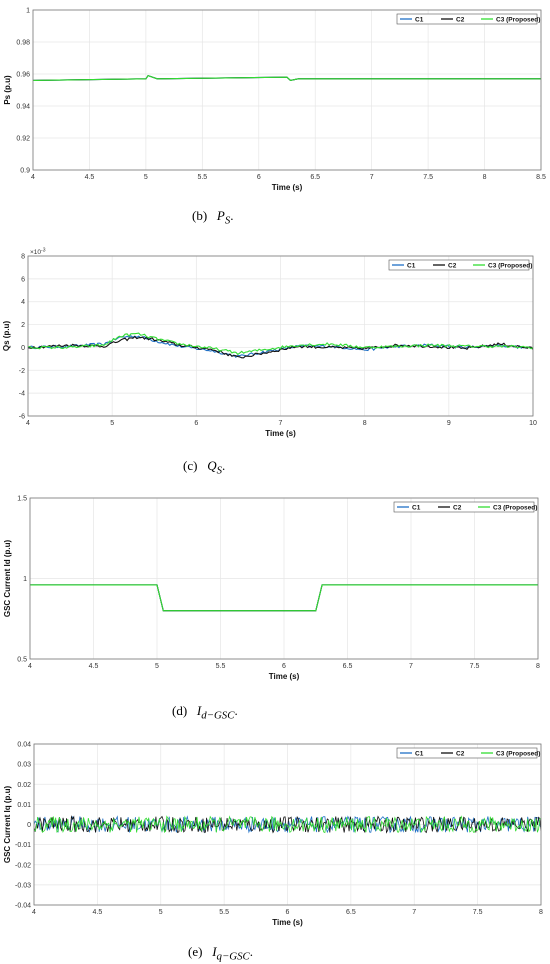 The width and height of the screenshot is (550, 964). Describe the element at coordinates (25, 171) in the screenshot. I see `y-tick-label: 0.9` at that location.